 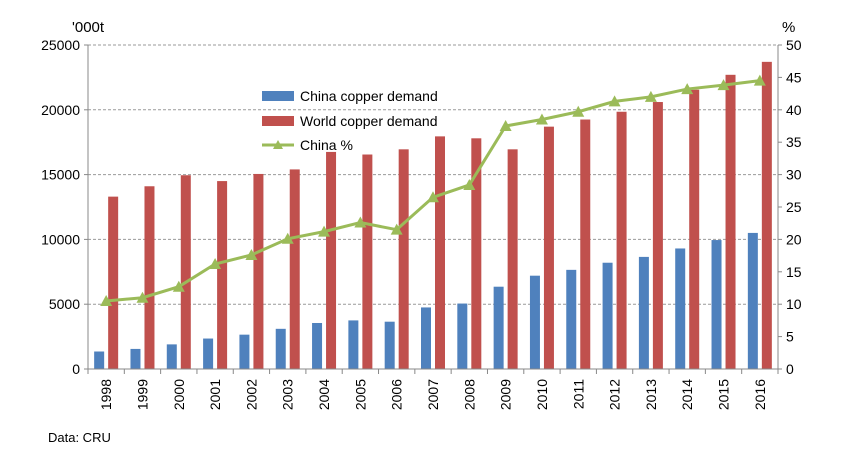 I want to click on x-tick-label: 2005, so click(x=360, y=394).